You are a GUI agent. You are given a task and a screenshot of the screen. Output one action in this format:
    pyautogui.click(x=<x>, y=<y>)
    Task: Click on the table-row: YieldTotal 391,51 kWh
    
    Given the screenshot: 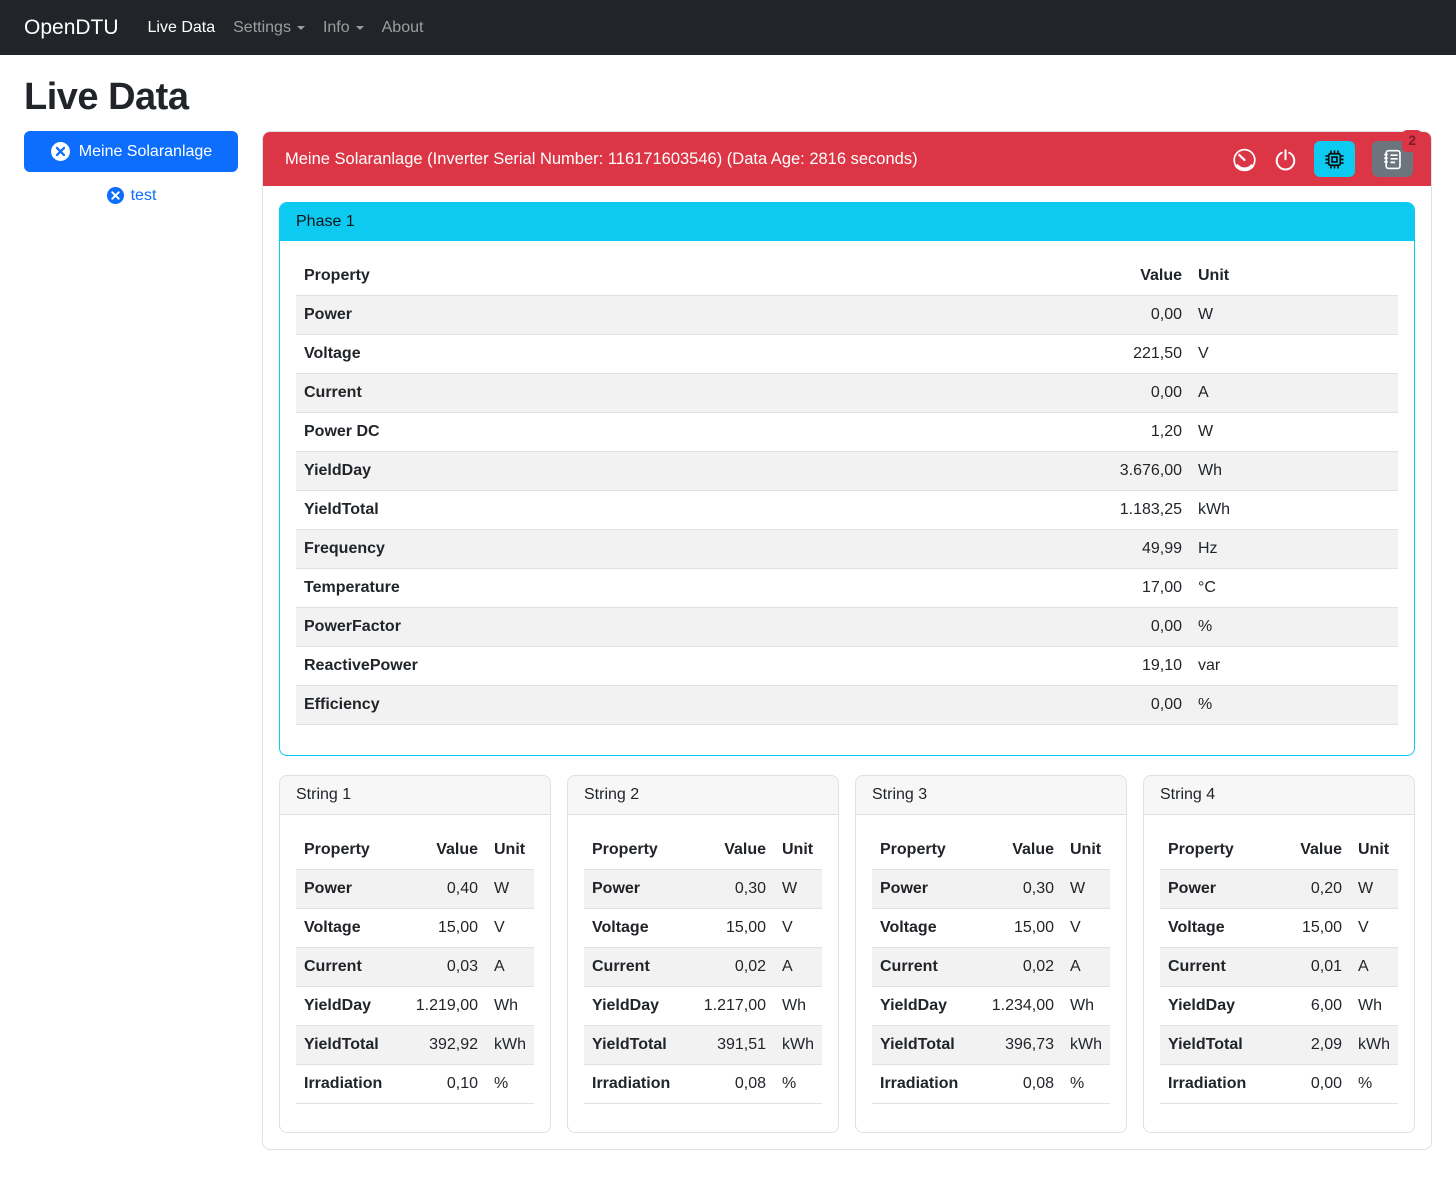 What is the action you would take?
    pyautogui.click(x=703, y=1045)
    